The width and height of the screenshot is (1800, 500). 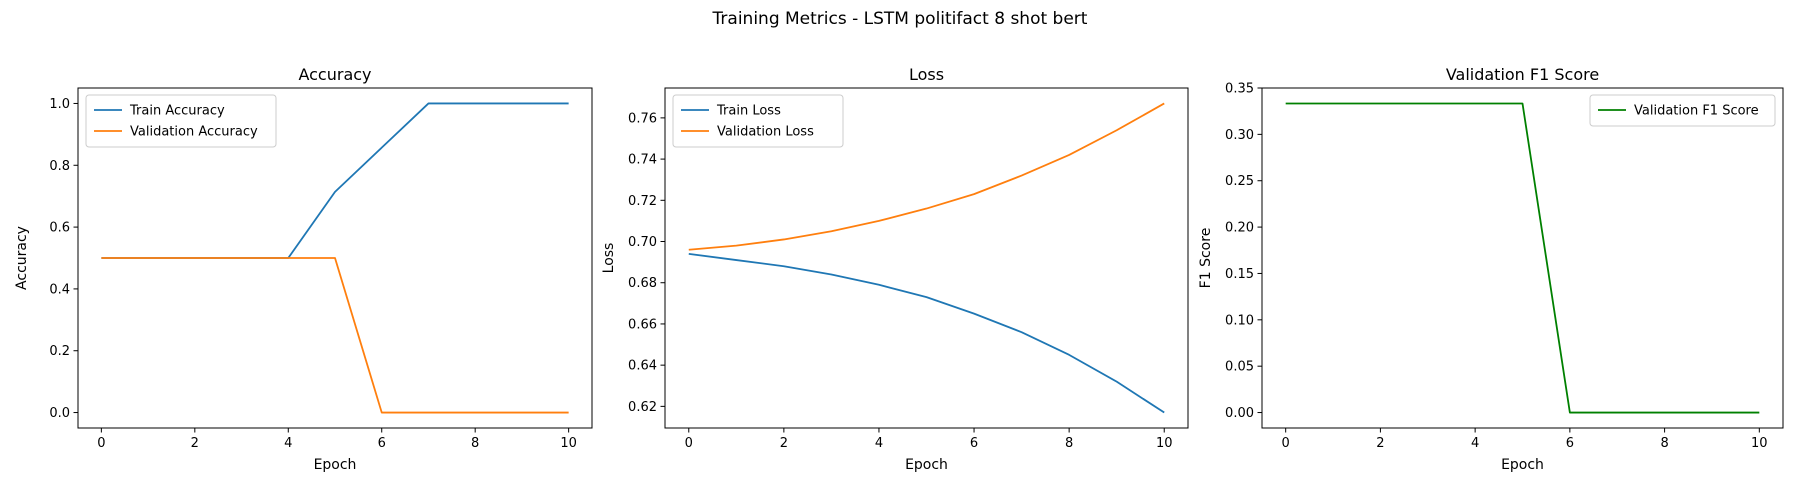 What do you see at coordinates (194, 132) in the screenshot?
I see `legend-label-2: Validation Accuracy` at bounding box center [194, 132].